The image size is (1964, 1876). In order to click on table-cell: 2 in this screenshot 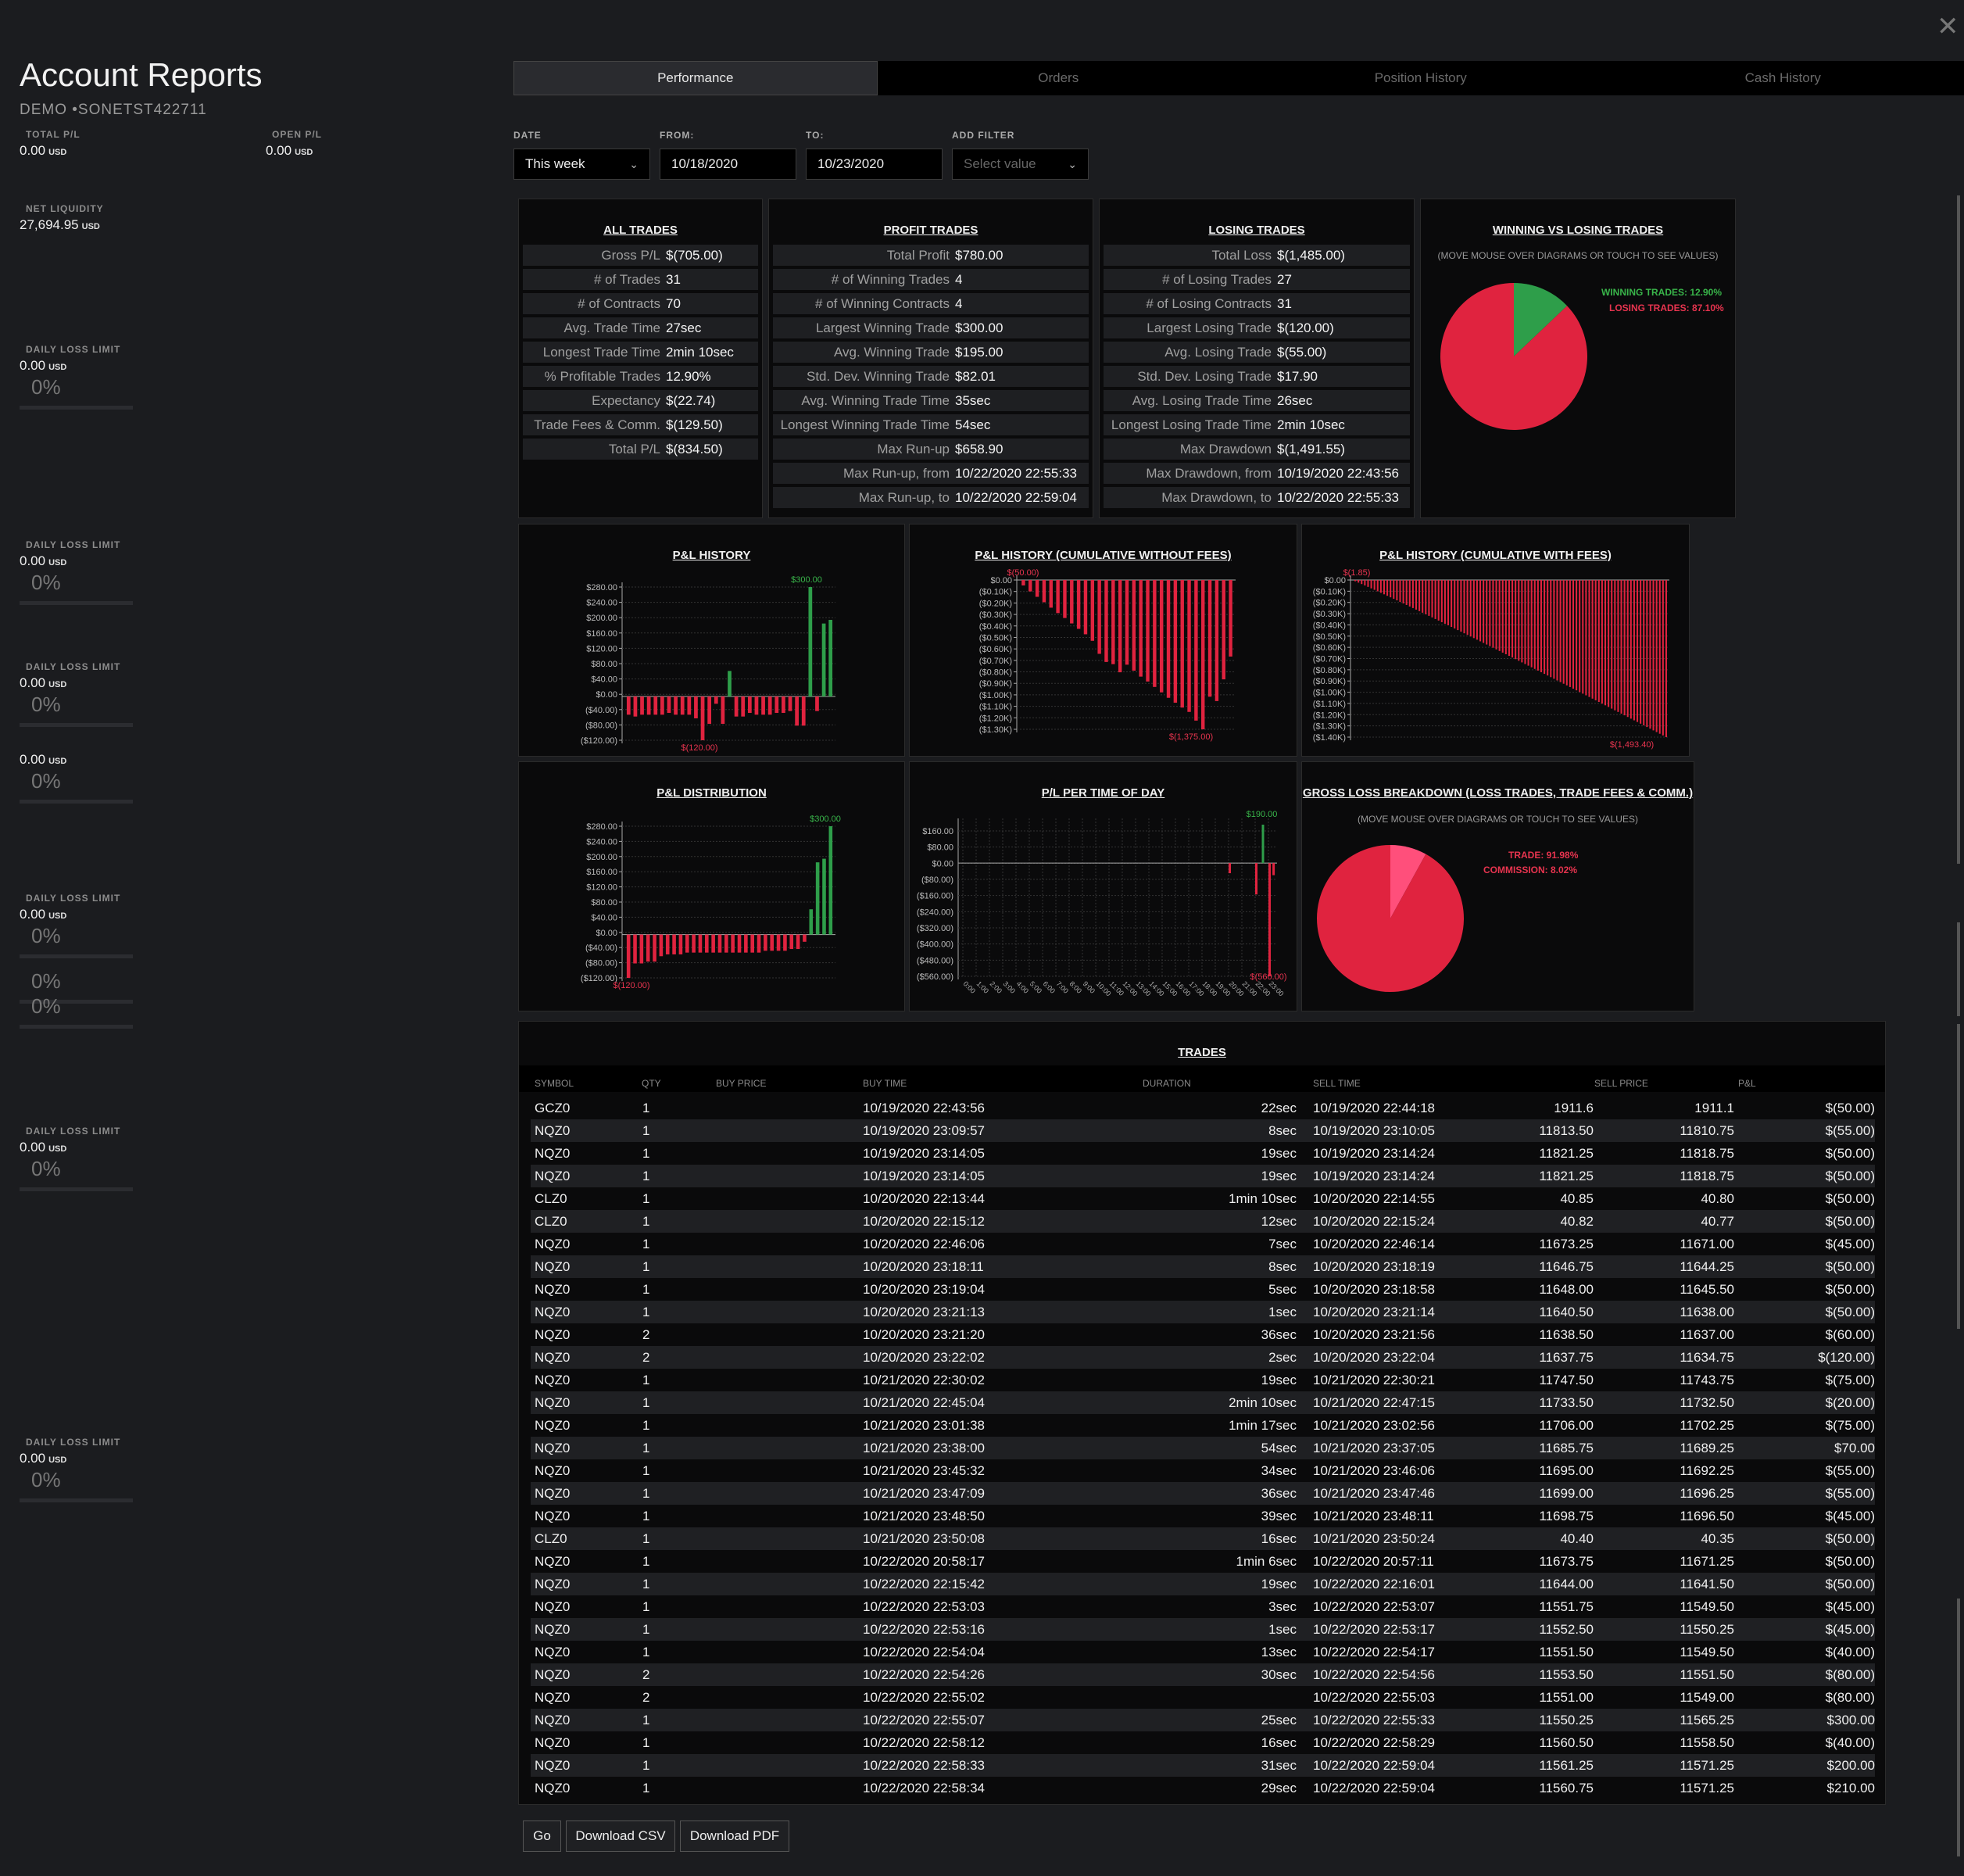, I will do `click(646, 1334)`.